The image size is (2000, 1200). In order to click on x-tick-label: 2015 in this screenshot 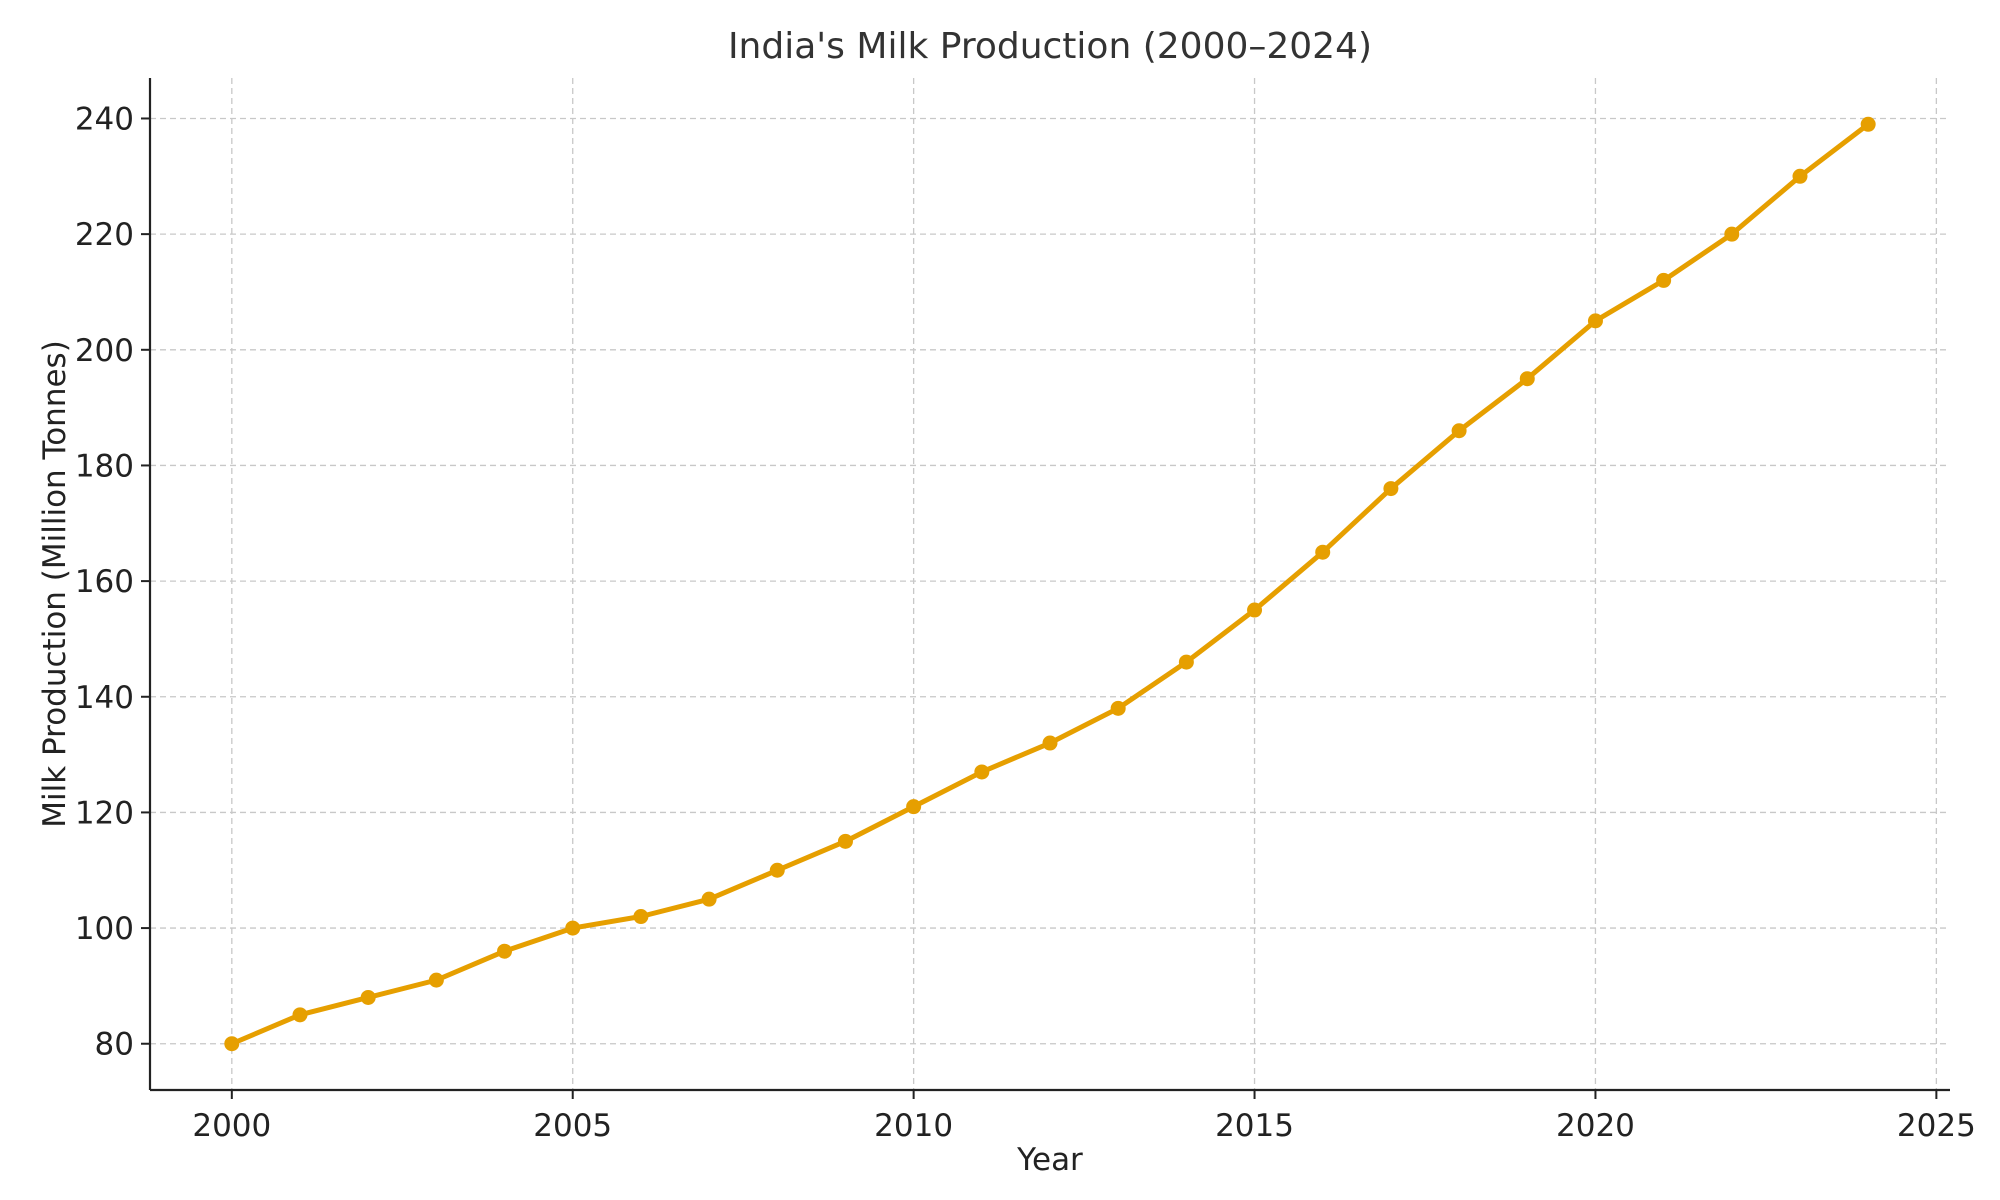, I will do `click(1254, 1126)`.